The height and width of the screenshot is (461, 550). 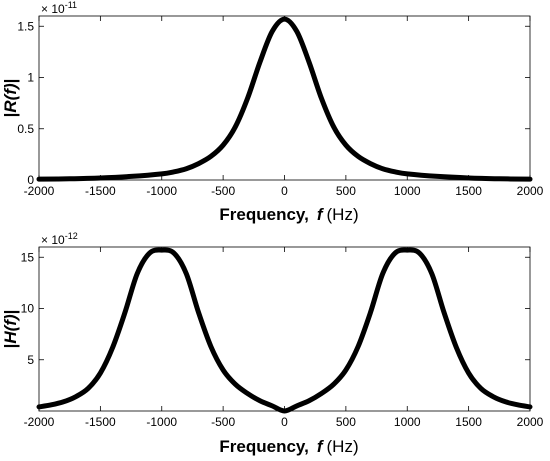 What do you see at coordinates (28, 309) in the screenshot?
I see `y-tick-label: 10` at bounding box center [28, 309].